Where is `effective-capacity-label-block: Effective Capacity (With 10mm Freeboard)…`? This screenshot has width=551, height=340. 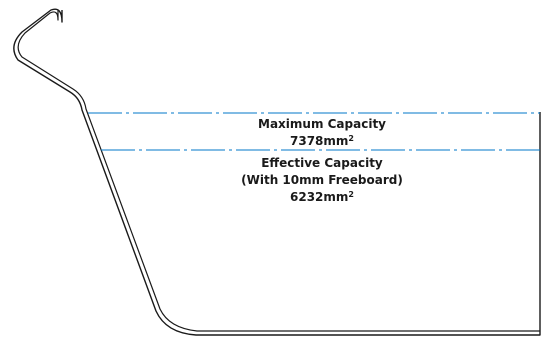
effective-capacity-label-block: Effective Capacity (With 10mm Freeboard)… is located at coordinates (322, 180).